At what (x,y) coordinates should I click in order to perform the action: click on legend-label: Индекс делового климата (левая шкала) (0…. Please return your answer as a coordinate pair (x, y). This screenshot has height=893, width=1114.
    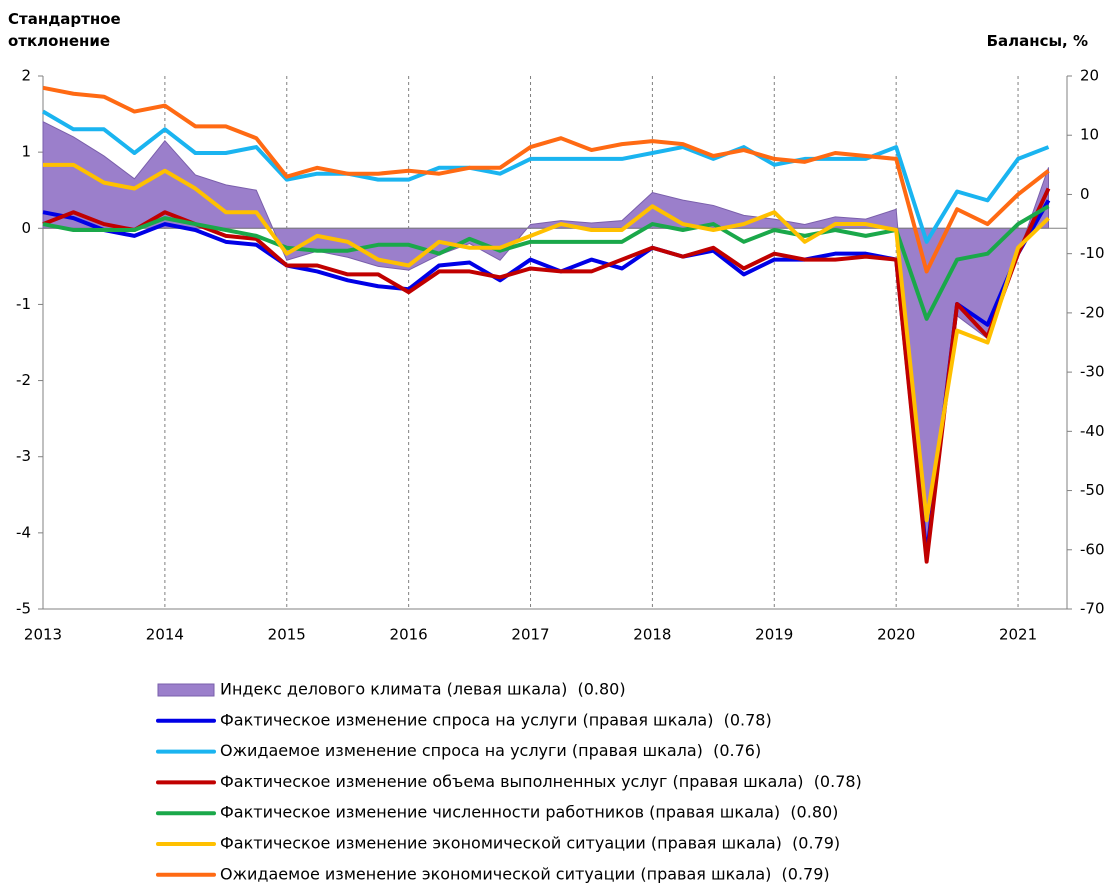
    Looking at the image, I should click on (423, 689).